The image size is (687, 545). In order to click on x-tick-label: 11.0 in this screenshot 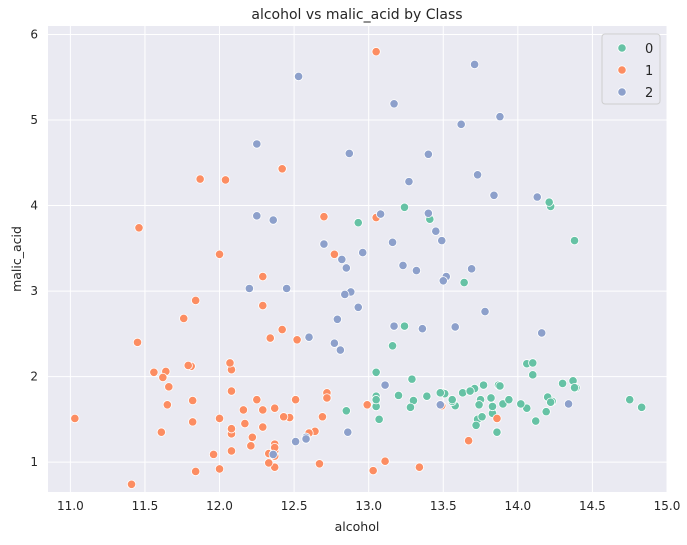, I will do `click(70, 506)`.